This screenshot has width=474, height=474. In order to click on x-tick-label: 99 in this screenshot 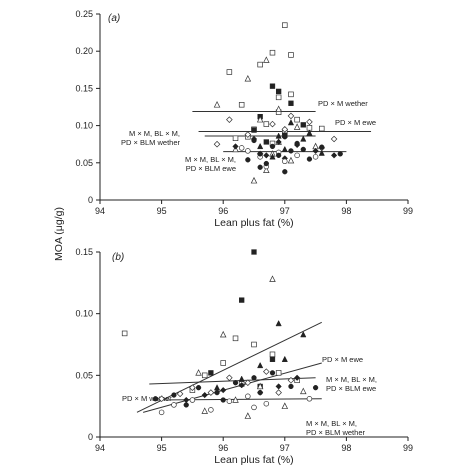, I will do `click(408, 211)`.